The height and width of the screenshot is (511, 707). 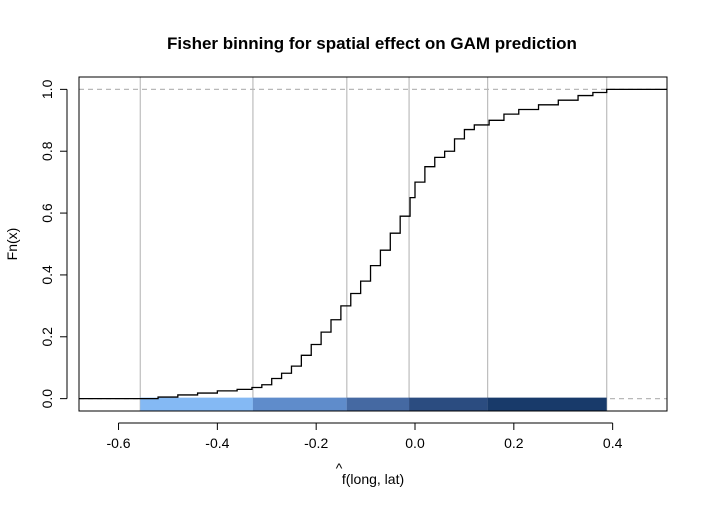 I want to click on x-tick-label-2: -0.2, so click(x=316, y=443).